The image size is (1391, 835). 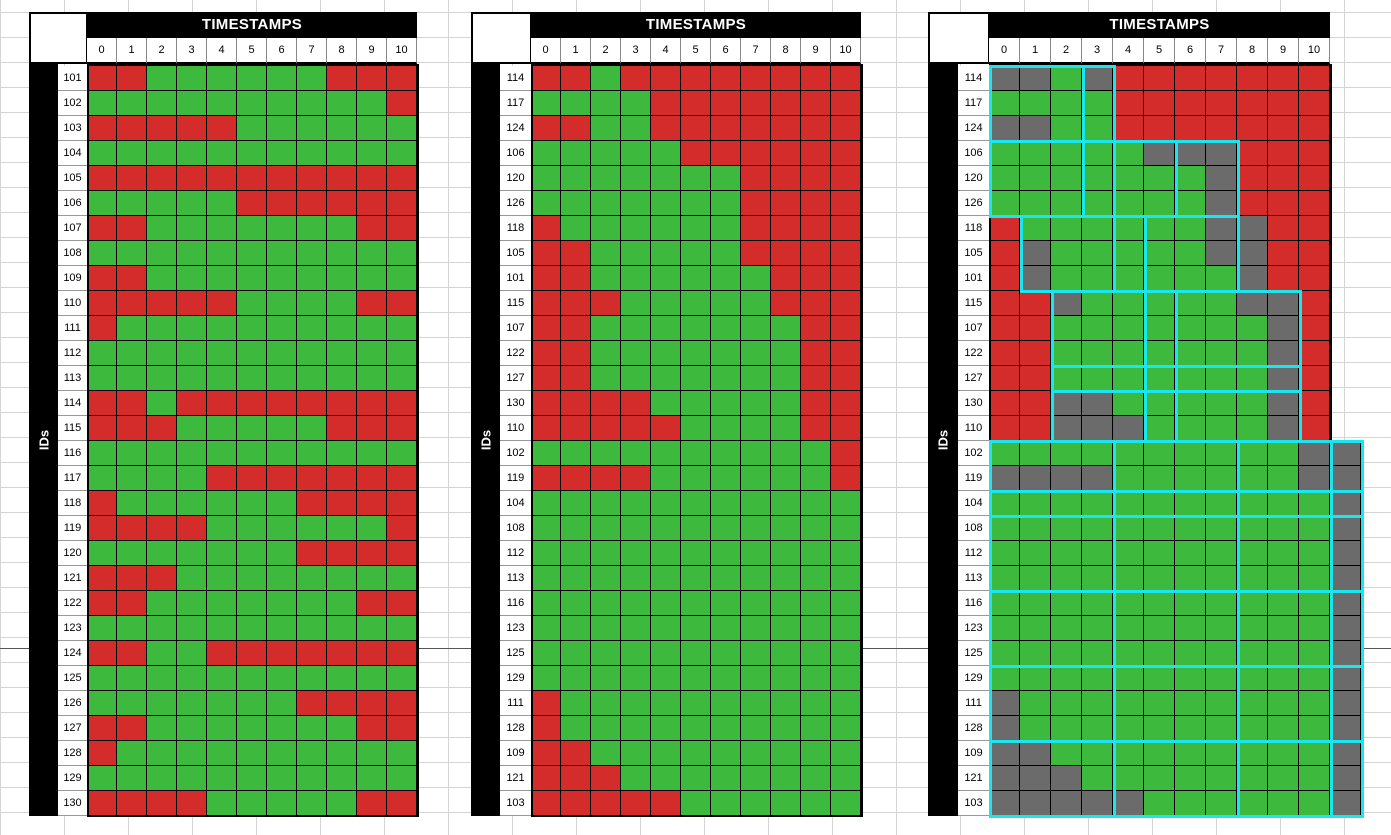 I want to click on row-id: 116, so click(x=72, y=453).